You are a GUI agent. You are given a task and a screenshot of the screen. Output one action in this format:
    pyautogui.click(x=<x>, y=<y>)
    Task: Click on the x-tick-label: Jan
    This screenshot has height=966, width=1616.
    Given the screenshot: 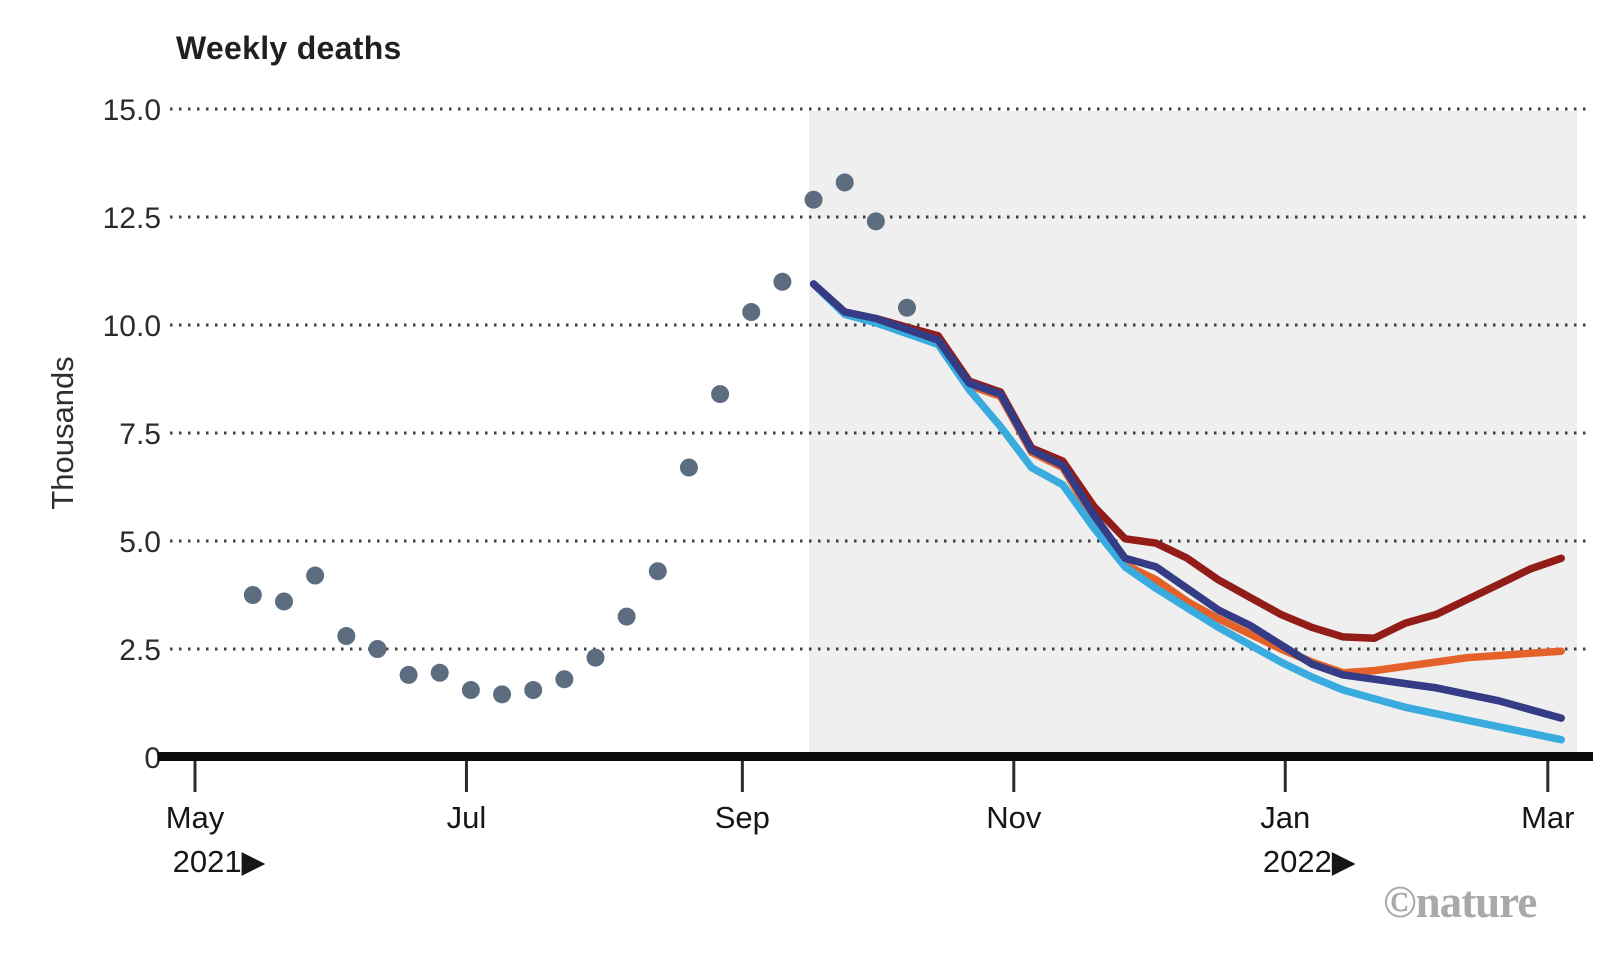 What is the action you would take?
    pyautogui.click(x=1285, y=817)
    